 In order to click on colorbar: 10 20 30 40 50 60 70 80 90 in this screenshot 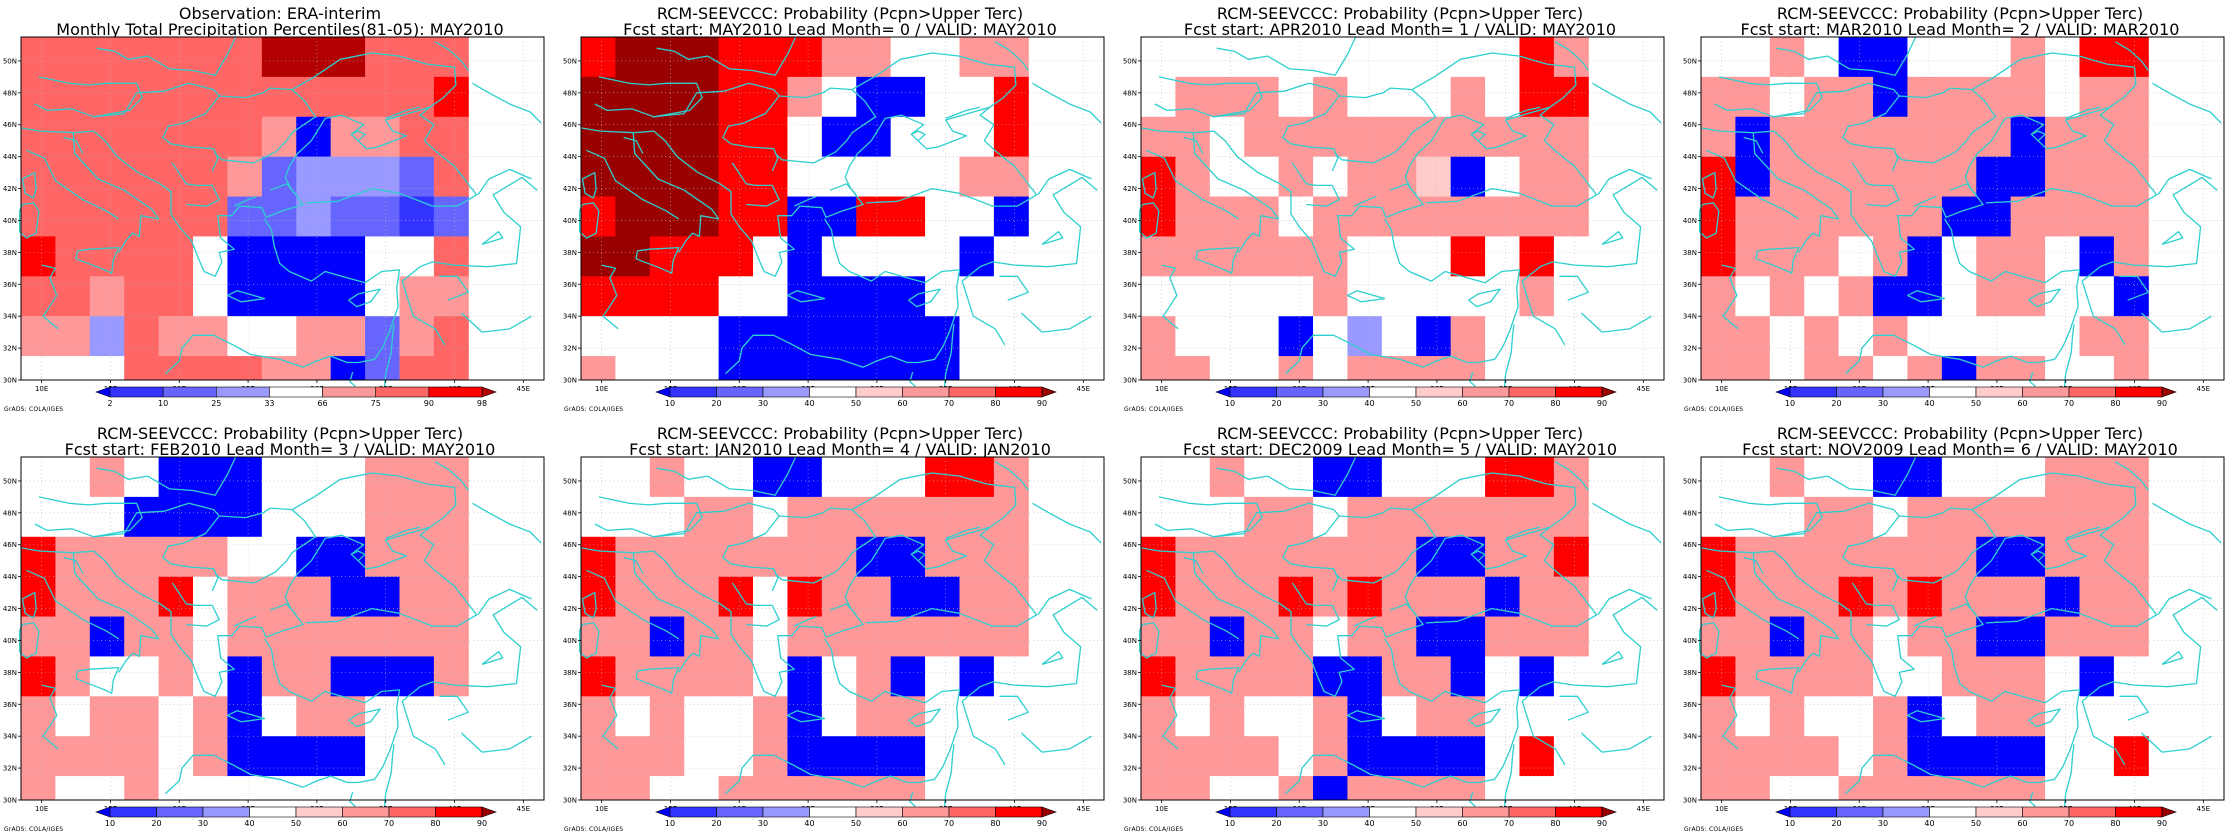, I will do `click(1416, 397)`.